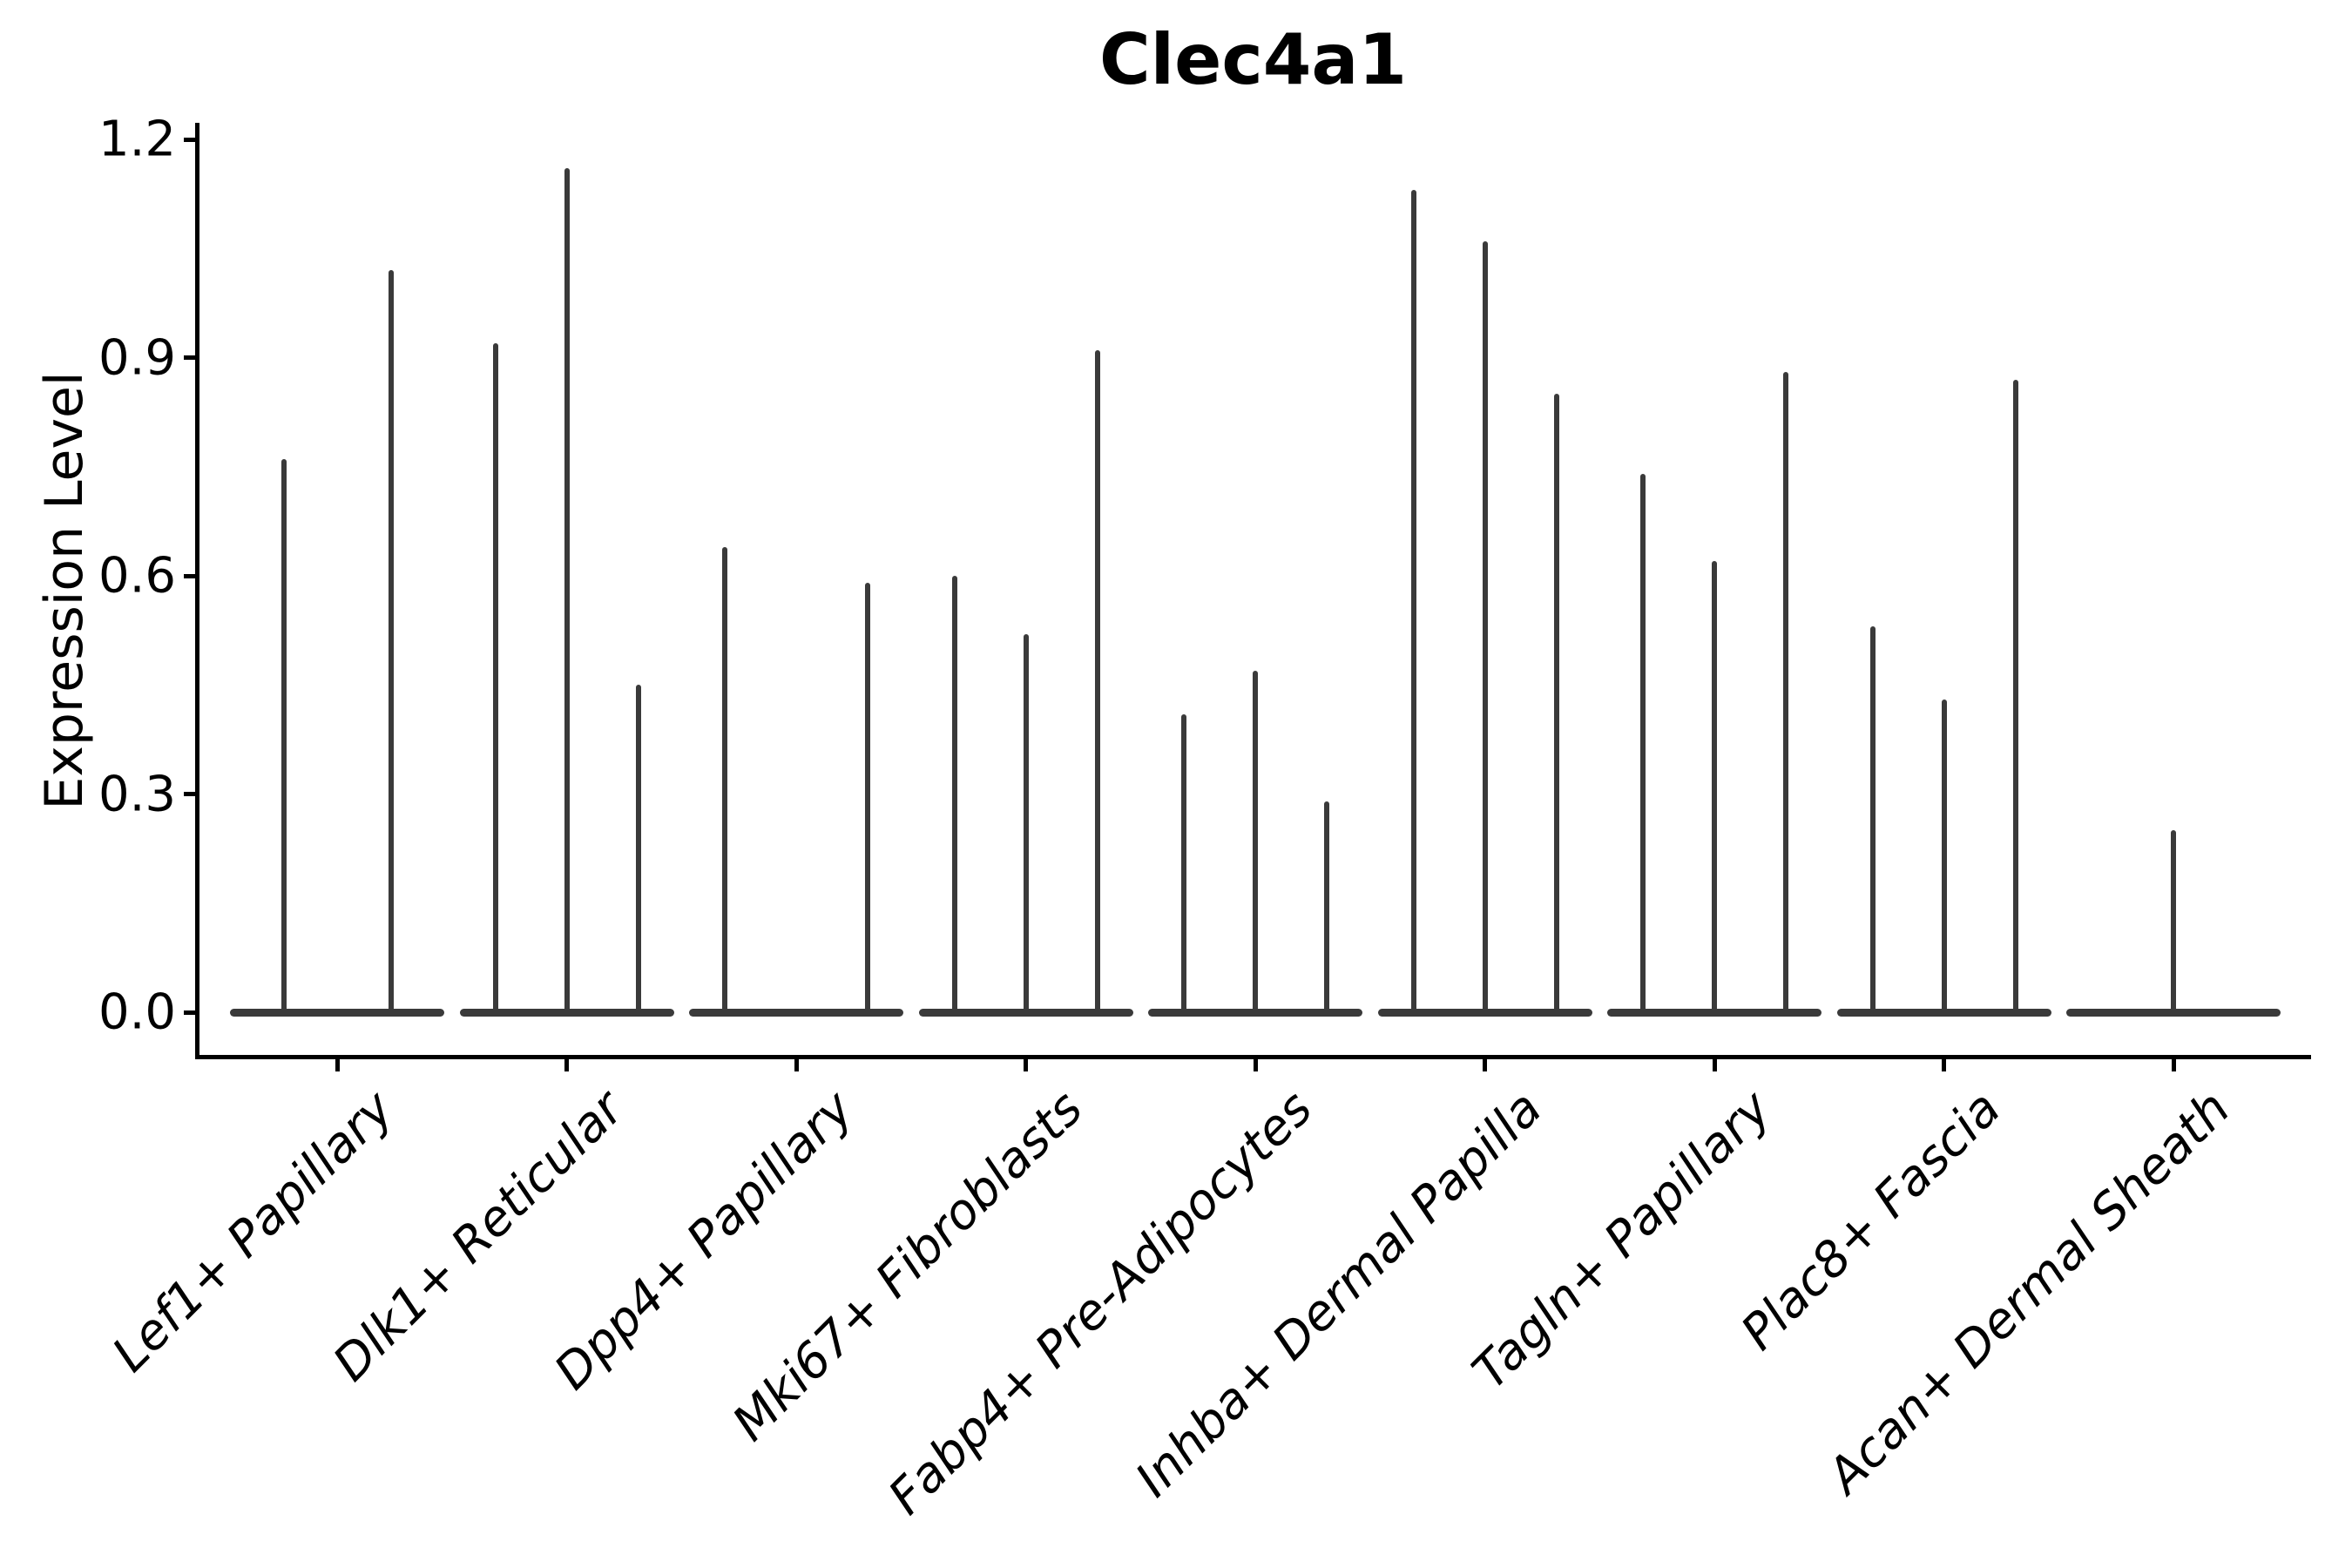  What do you see at coordinates (137, 357) in the screenshot?
I see `y-tick-label: 0.9` at bounding box center [137, 357].